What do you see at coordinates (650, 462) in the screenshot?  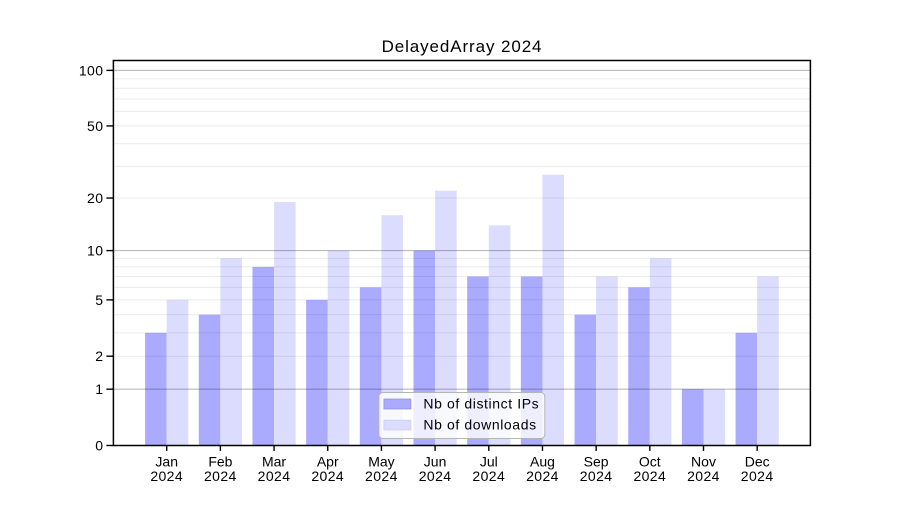 I see `svg-text: Oct` at bounding box center [650, 462].